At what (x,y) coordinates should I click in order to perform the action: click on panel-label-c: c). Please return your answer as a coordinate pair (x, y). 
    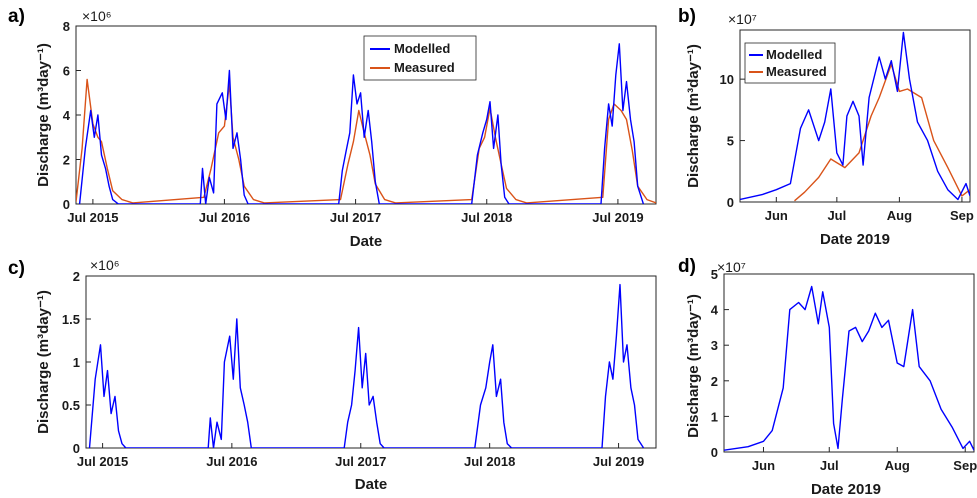
    Looking at the image, I should click on (16, 268).